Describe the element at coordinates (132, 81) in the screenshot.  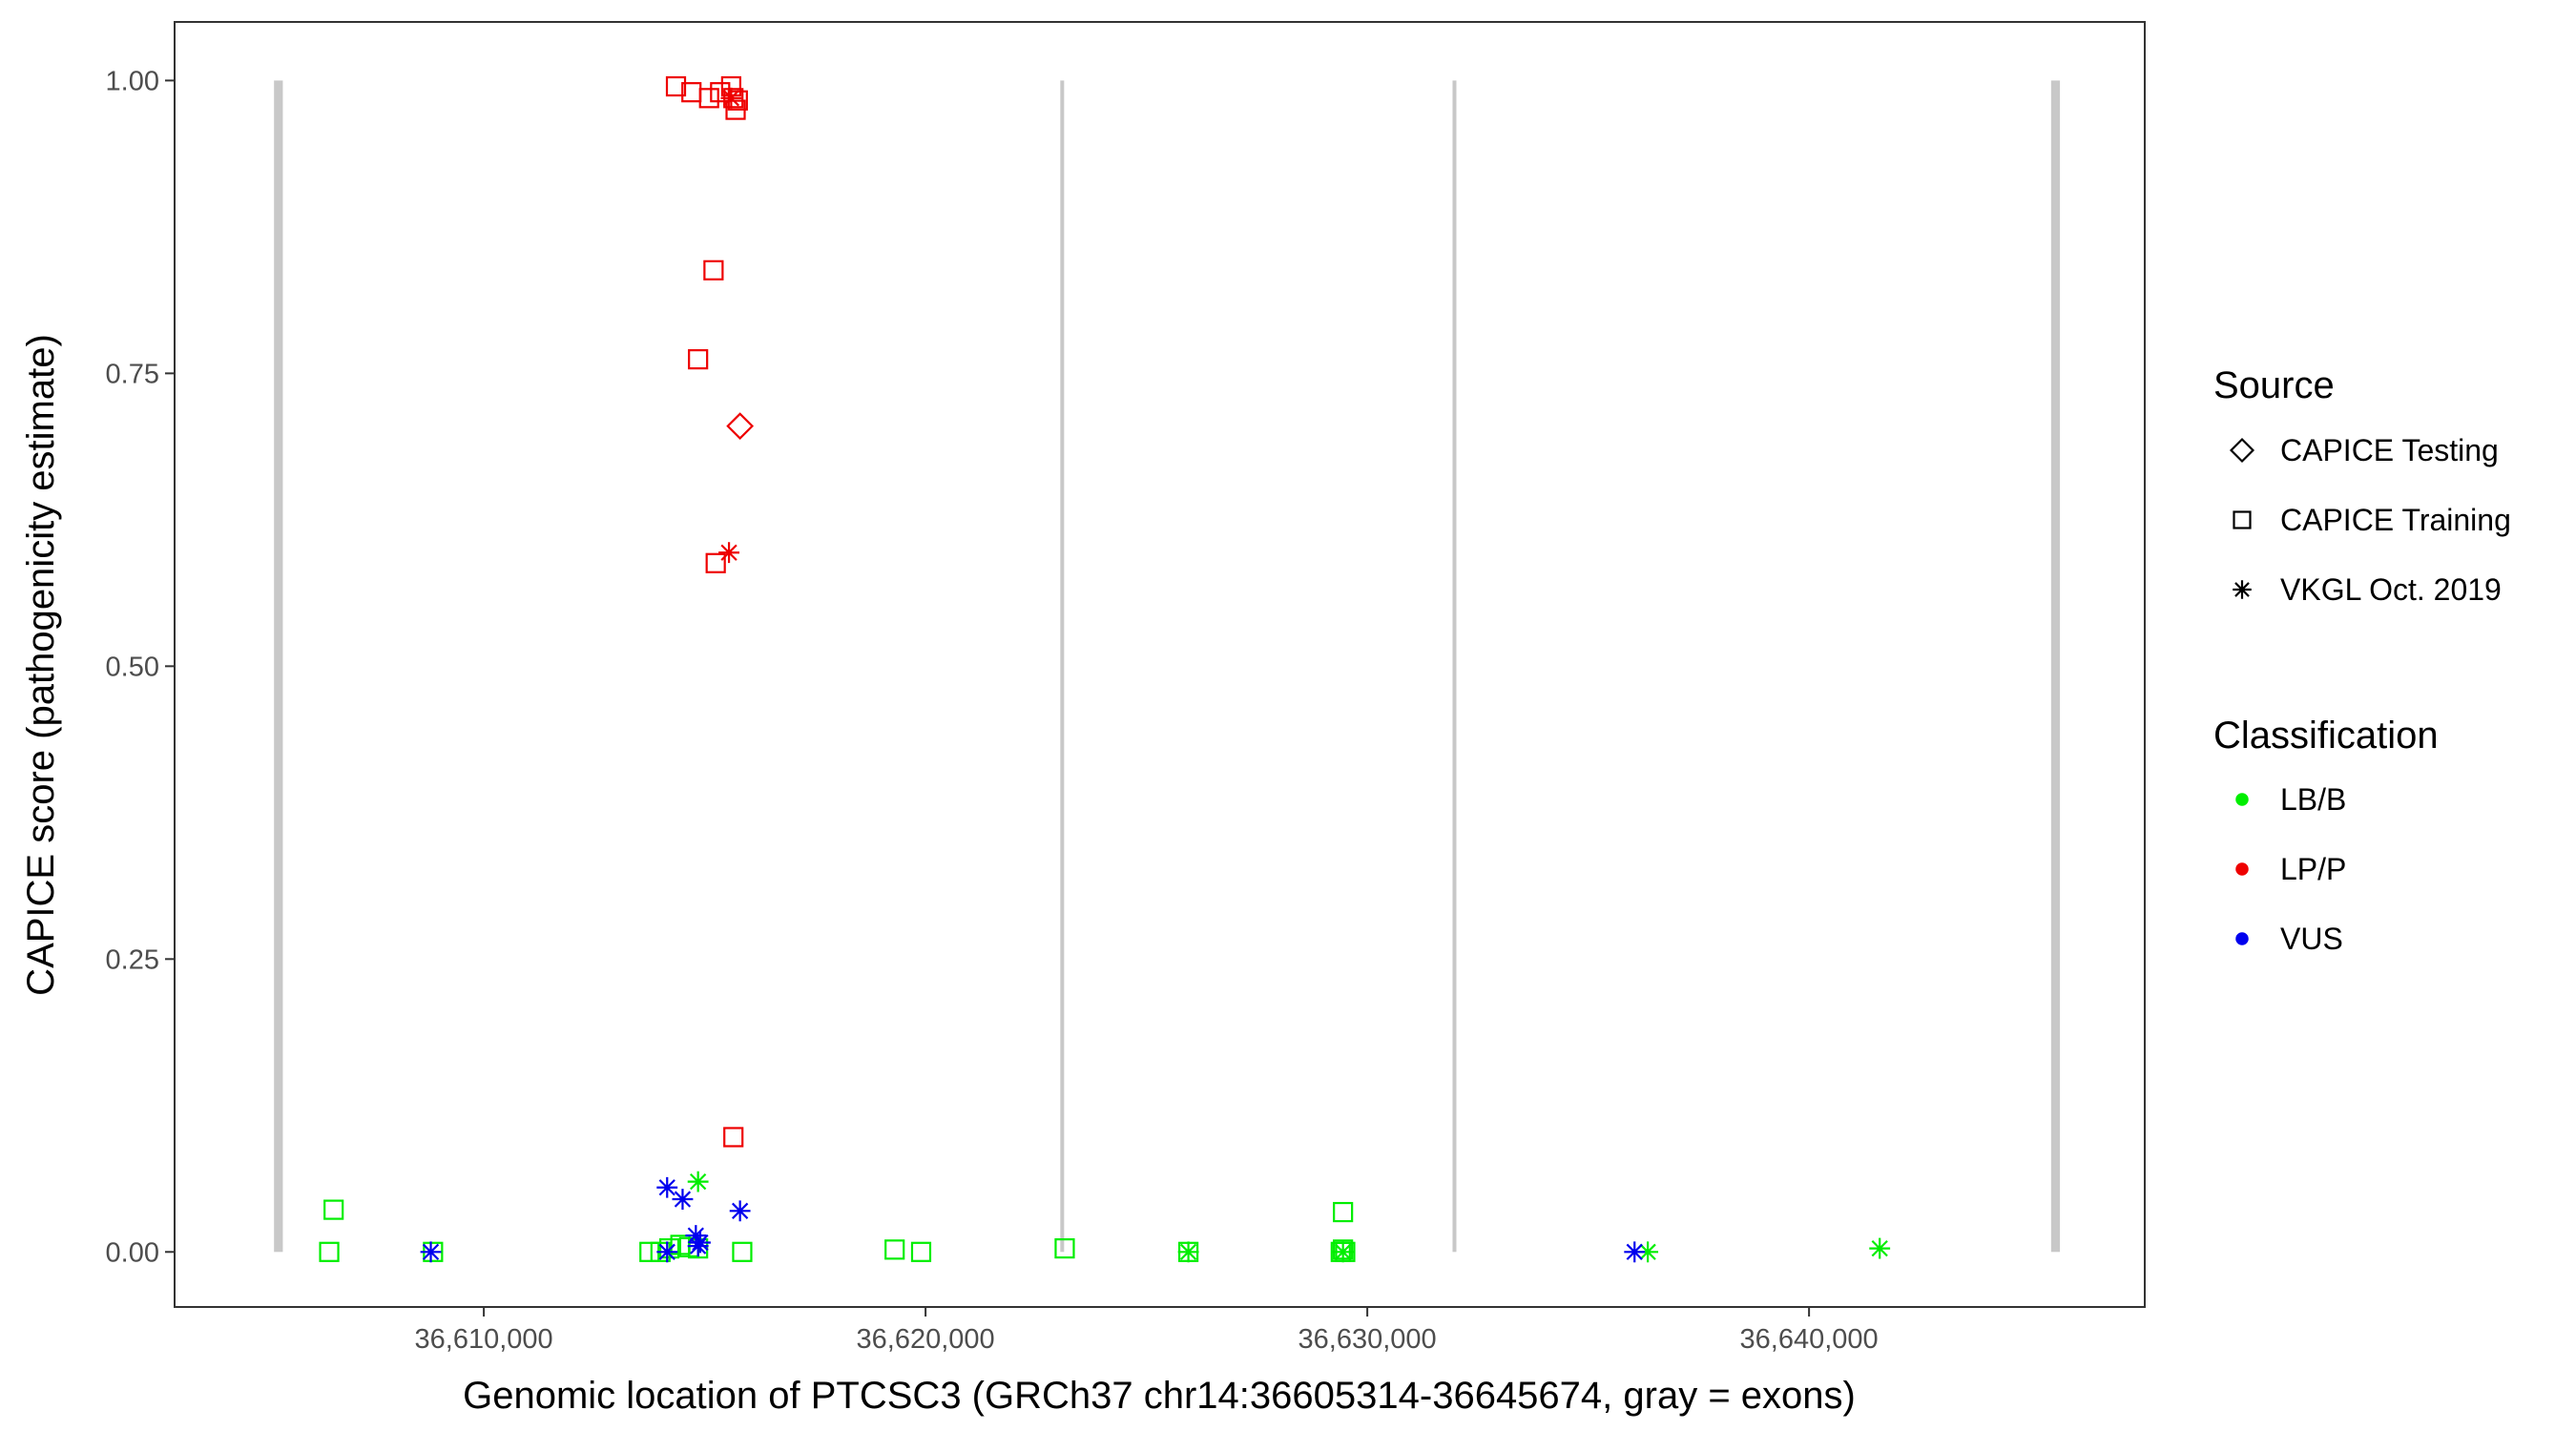
I see `y-tick-label: 1.00` at that location.